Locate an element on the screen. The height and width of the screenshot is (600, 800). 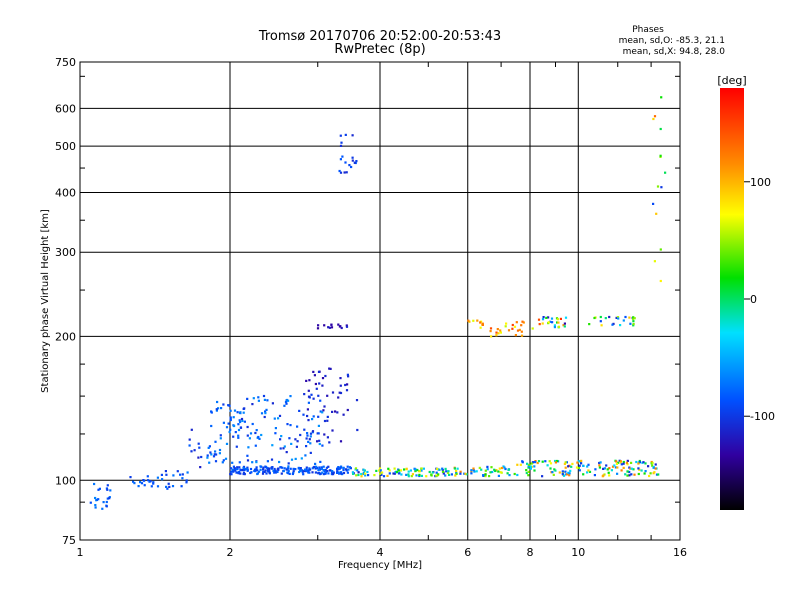
x-tick-label: 4 is located at coordinates (380, 552).